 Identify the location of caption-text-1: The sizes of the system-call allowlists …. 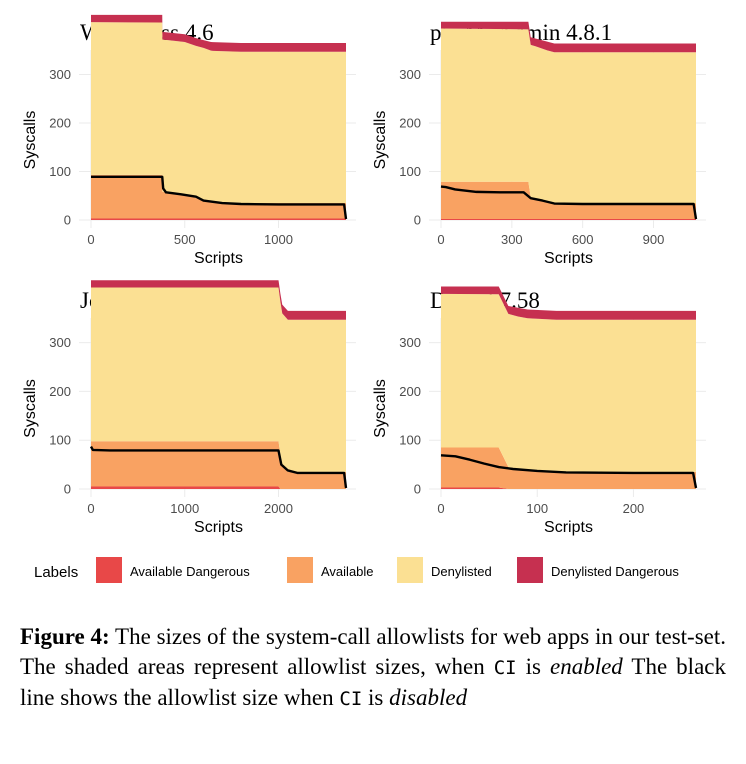
(373, 651).